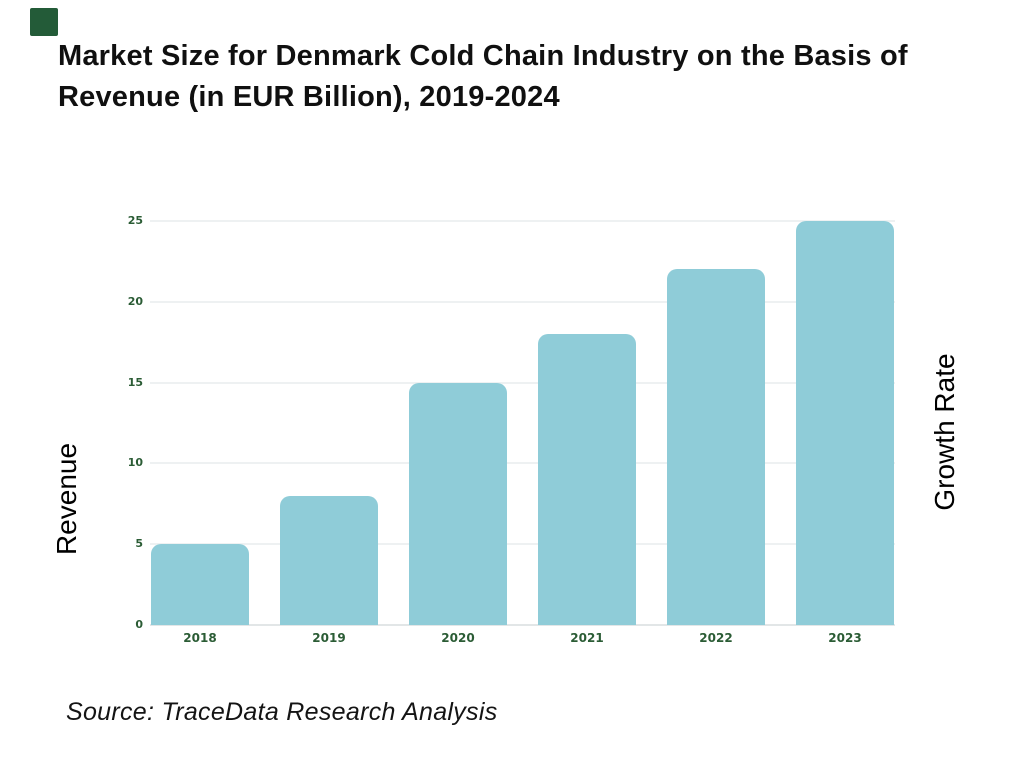  I want to click on bar-2020, so click(458, 503).